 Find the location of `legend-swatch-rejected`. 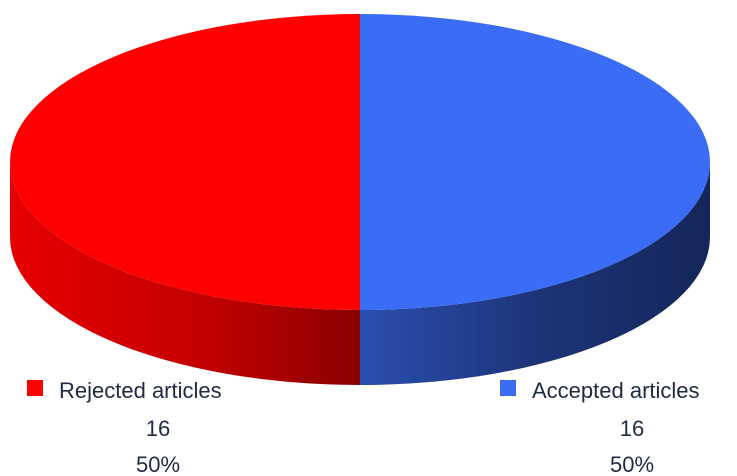

legend-swatch-rejected is located at coordinates (35, 388).